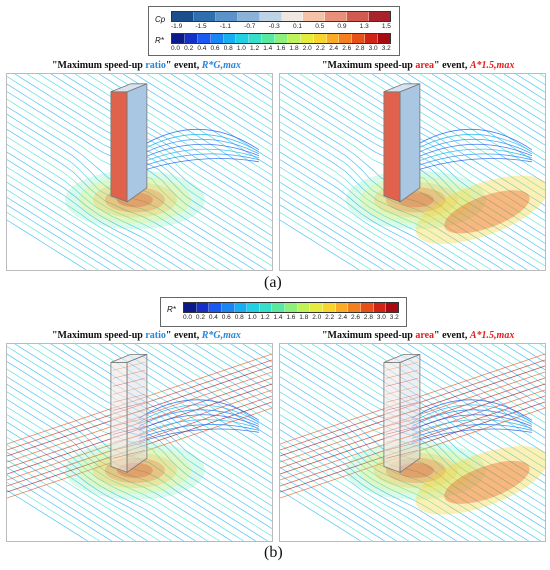 This screenshot has width=550, height=570. Describe the element at coordinates (159, 40) in the screenshot. I see `r-colorbar-label-top: R*` at that location.